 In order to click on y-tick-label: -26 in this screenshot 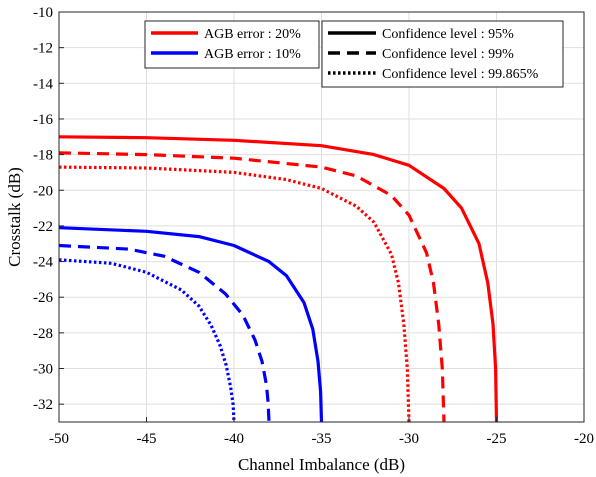, I will do `click(43, 298)`.